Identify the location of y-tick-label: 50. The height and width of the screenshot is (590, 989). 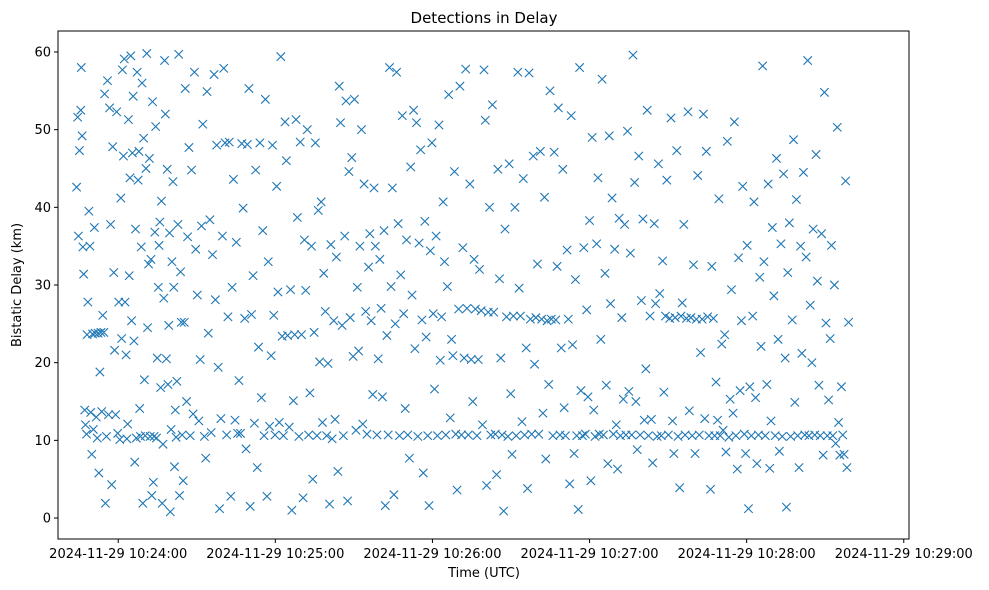
(42, 130).